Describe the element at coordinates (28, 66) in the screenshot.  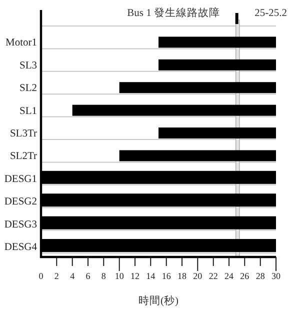
I see `y-tick-label: SL3` at that location.